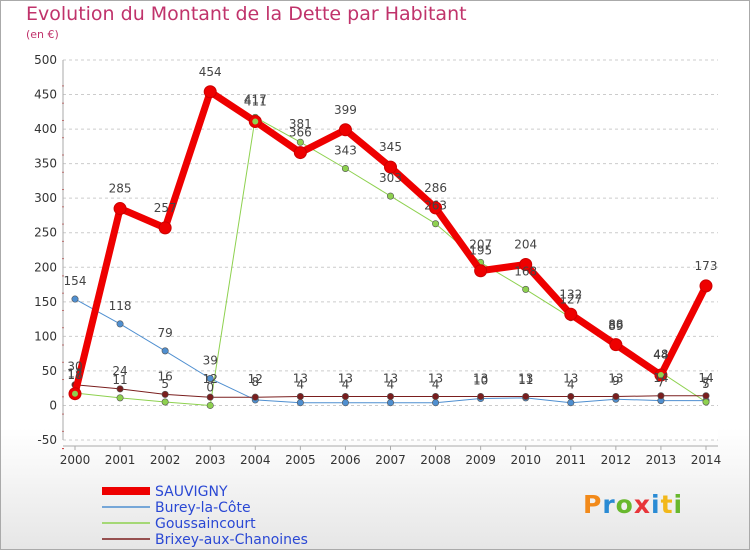 The width and height of the screenshot is (750, 550). What do you see at coordinates (165, 376) in the screenshot?
I see `data-label: 16` at bounding box center [165, 376].